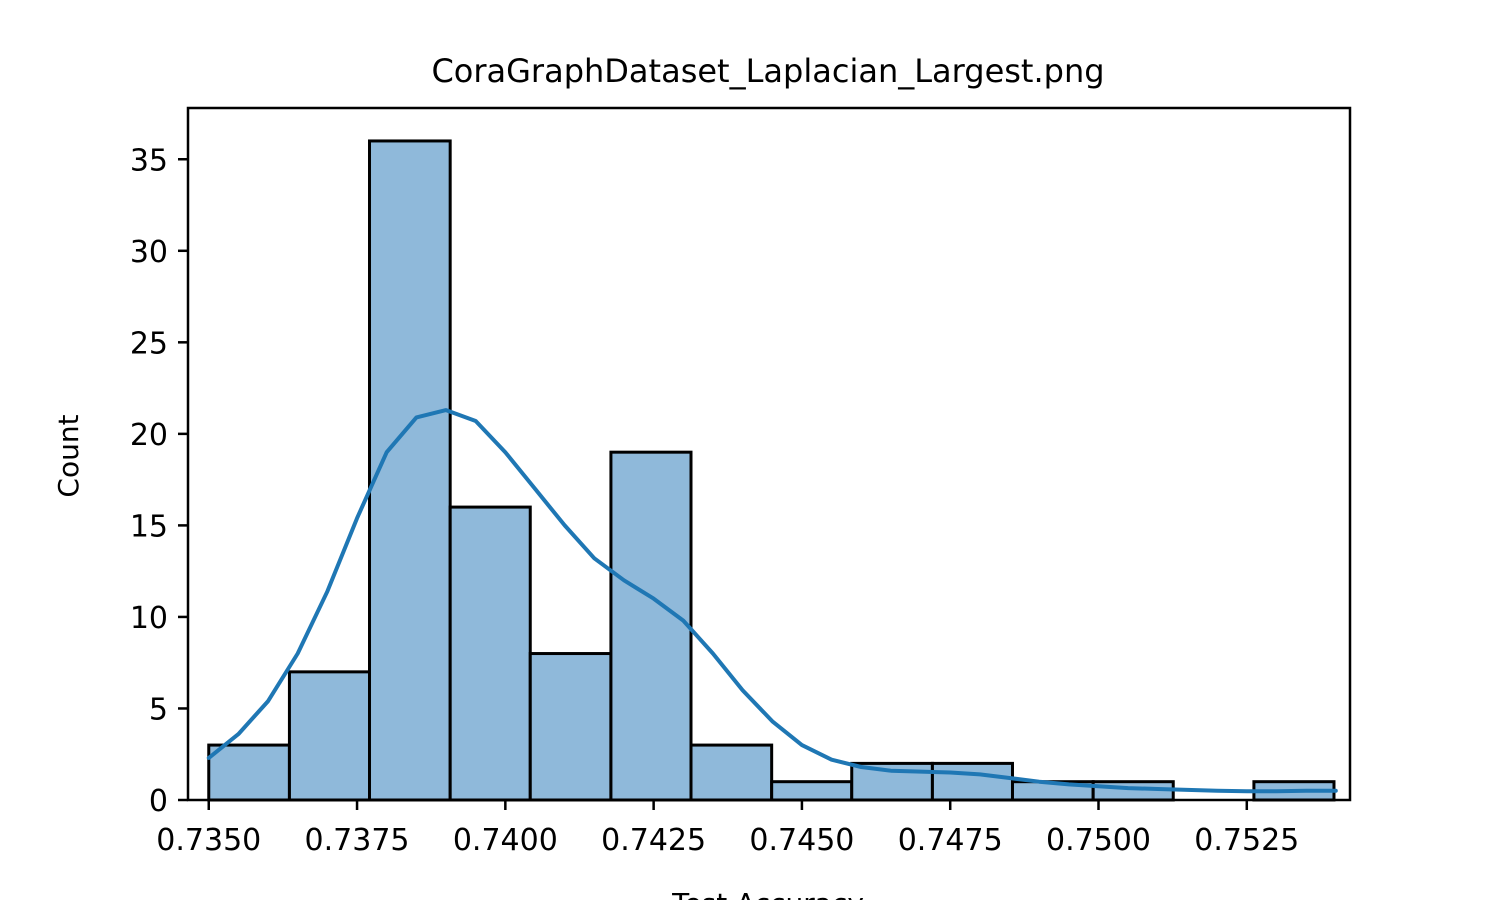 The height and width of the screenshot is (904, 1500). What do you see at coordinates (149, 252) in the screenshot?
I see `y-tick-label: 30` at bounding box center [149, 252].